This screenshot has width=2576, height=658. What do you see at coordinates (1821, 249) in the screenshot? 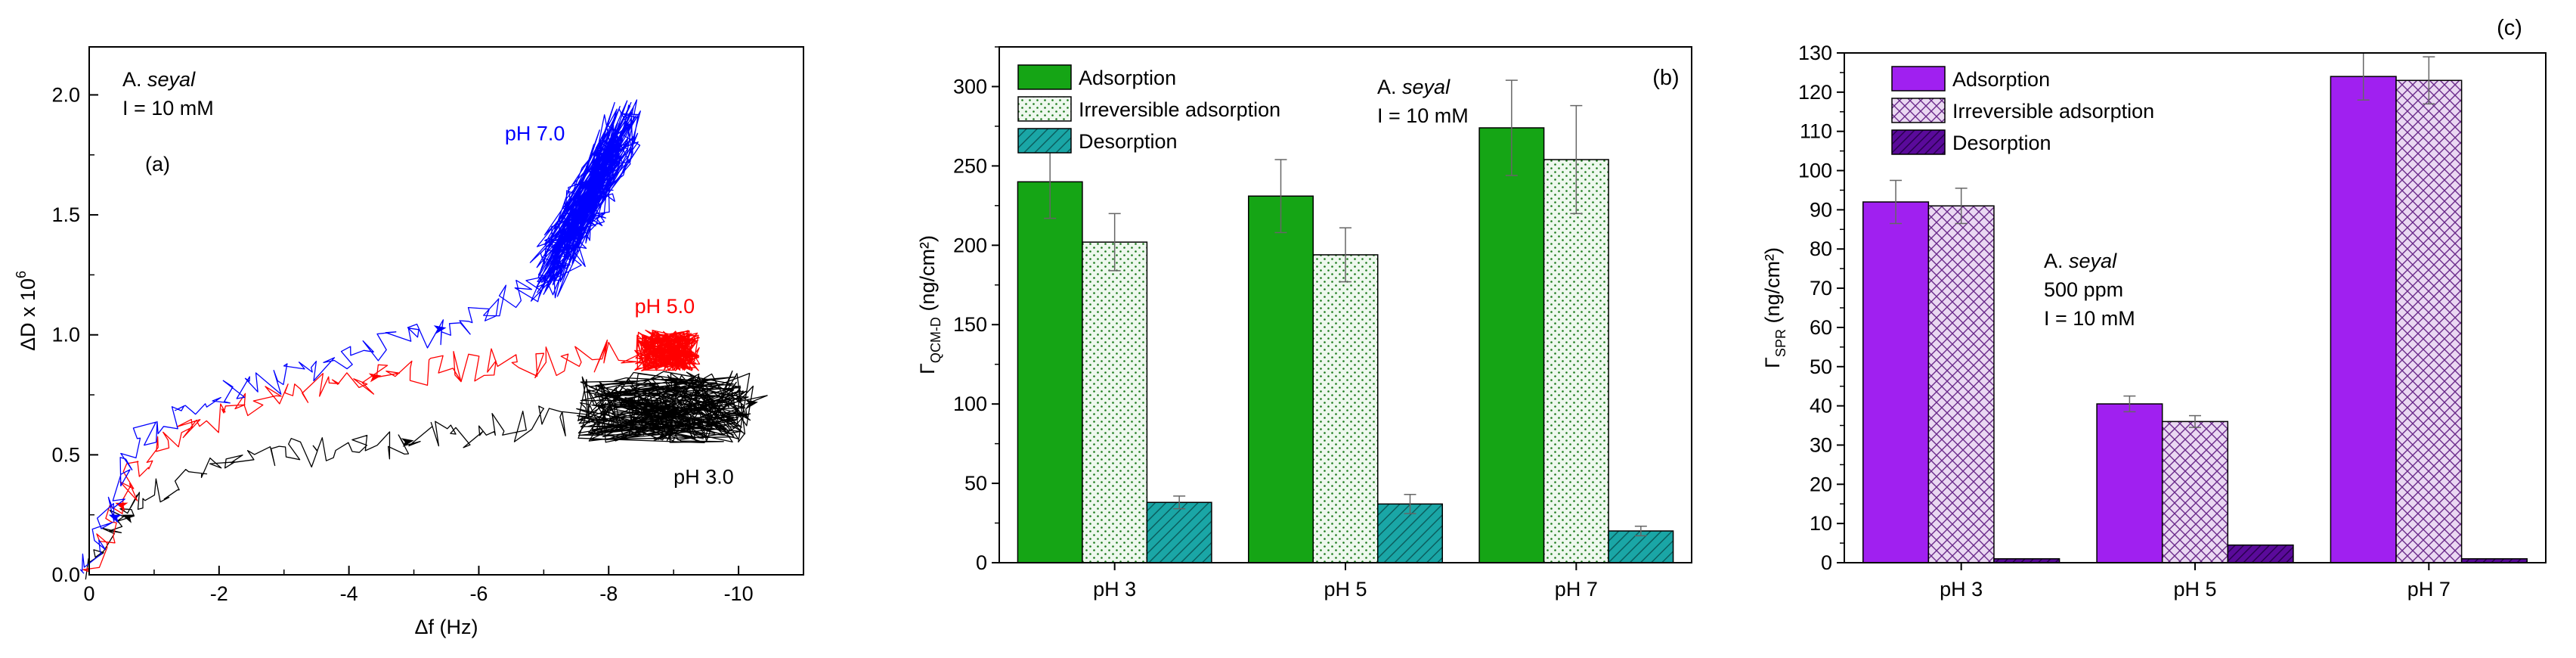
I see `y-tick-label: 80` at bounding box center [1821, 249].